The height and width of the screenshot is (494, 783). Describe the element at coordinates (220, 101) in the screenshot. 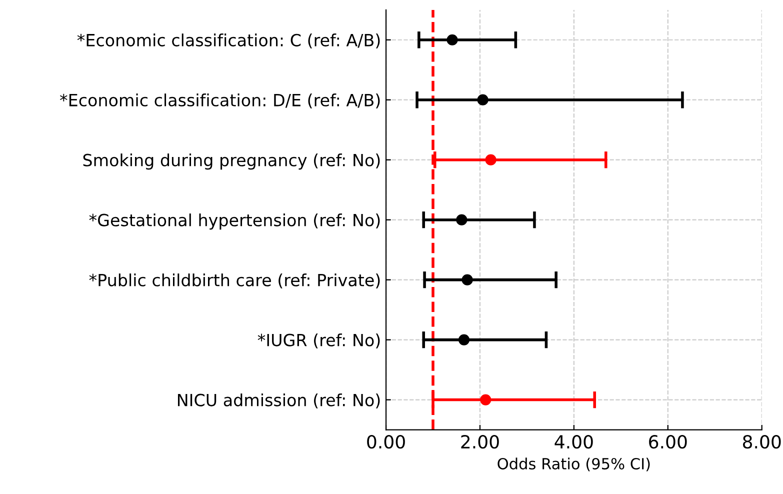

I see `y-tick-label: *Economic classification: D/E (ref: A/B)` at that location.